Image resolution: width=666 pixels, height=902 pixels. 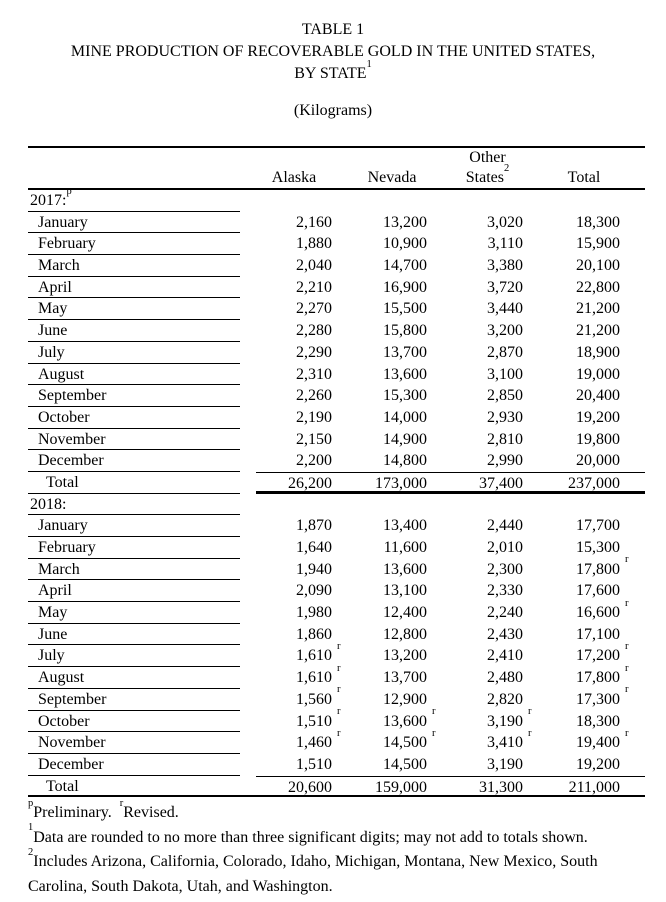 What do you see at coordinates (306, 396) in the screenshot?
I see `cell-value: 2,260` at bounding box center [306, 396].